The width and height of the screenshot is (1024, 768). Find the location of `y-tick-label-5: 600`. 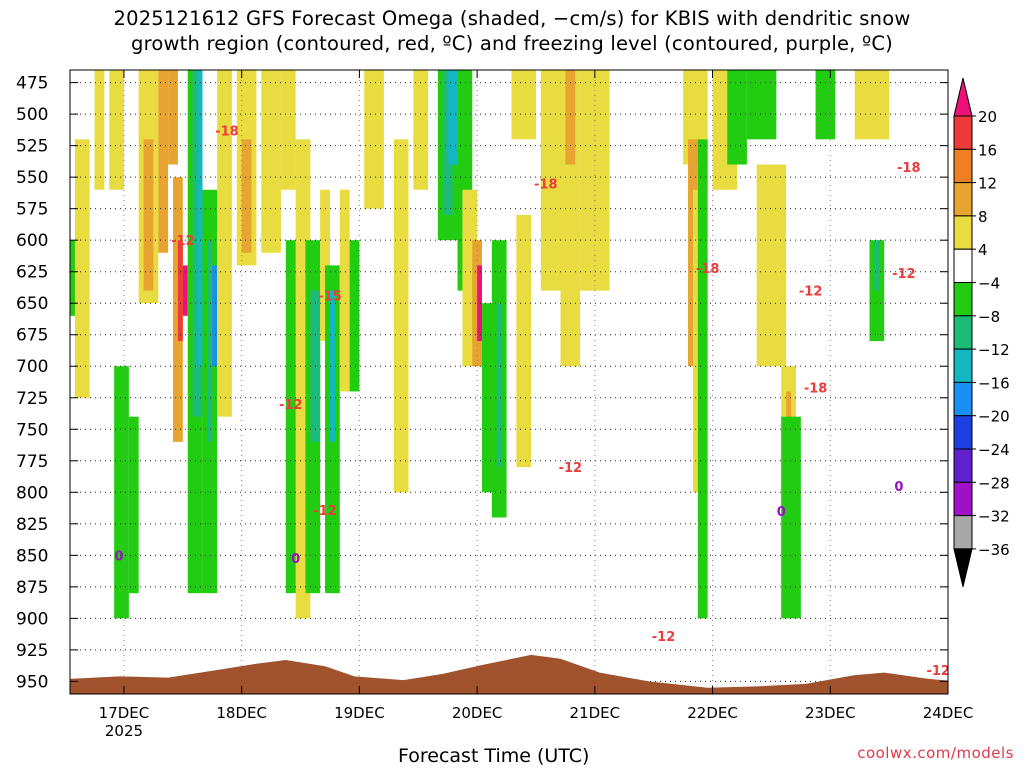

y-tick-label-5: 600 is located at coordinates (32, 241).